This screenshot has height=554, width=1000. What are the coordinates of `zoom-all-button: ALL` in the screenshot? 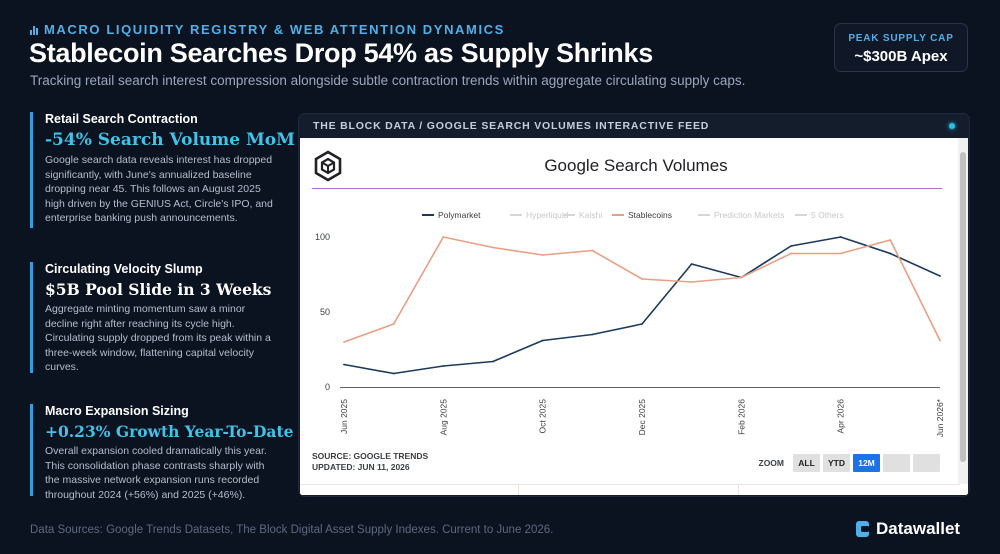 It's located at (806, 463).